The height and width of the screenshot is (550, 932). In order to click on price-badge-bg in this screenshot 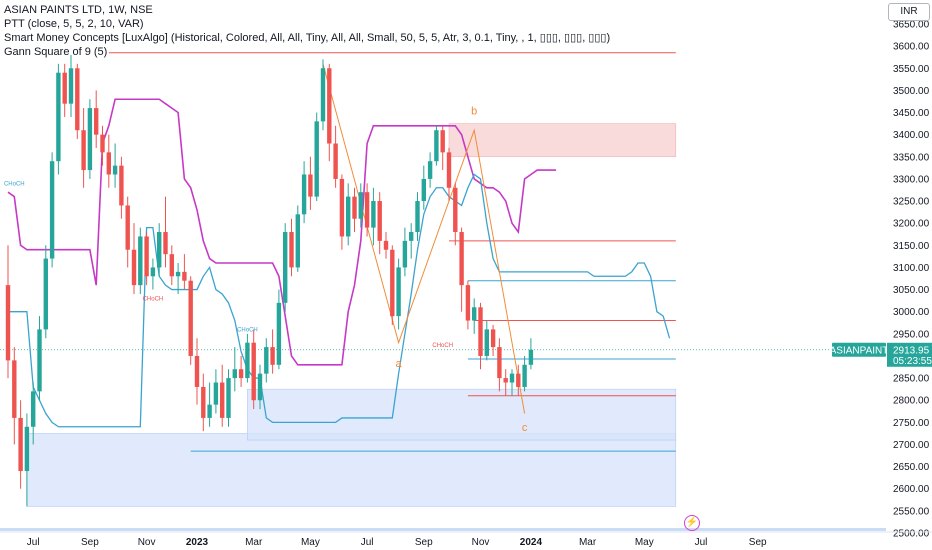, I will do `click(909, 354)`.